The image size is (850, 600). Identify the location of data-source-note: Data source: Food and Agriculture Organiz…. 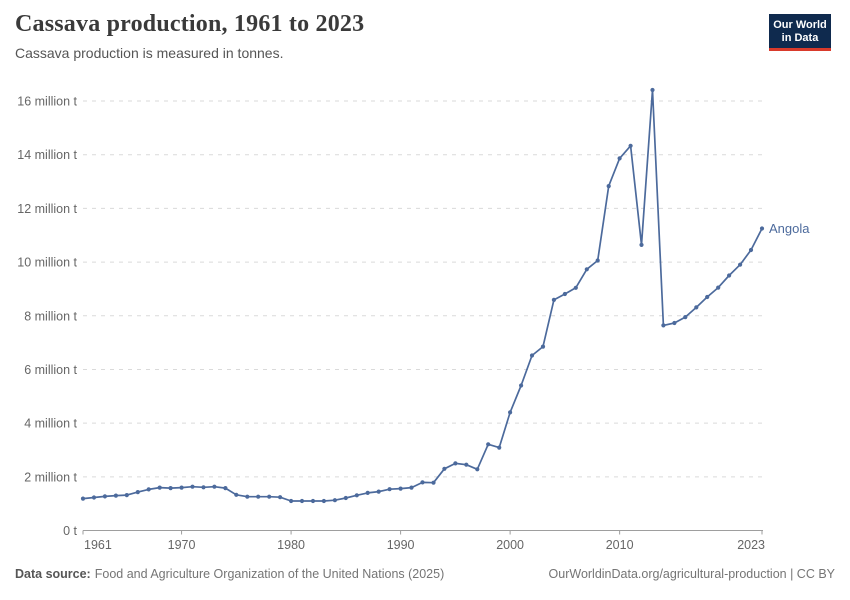
(229, 574).